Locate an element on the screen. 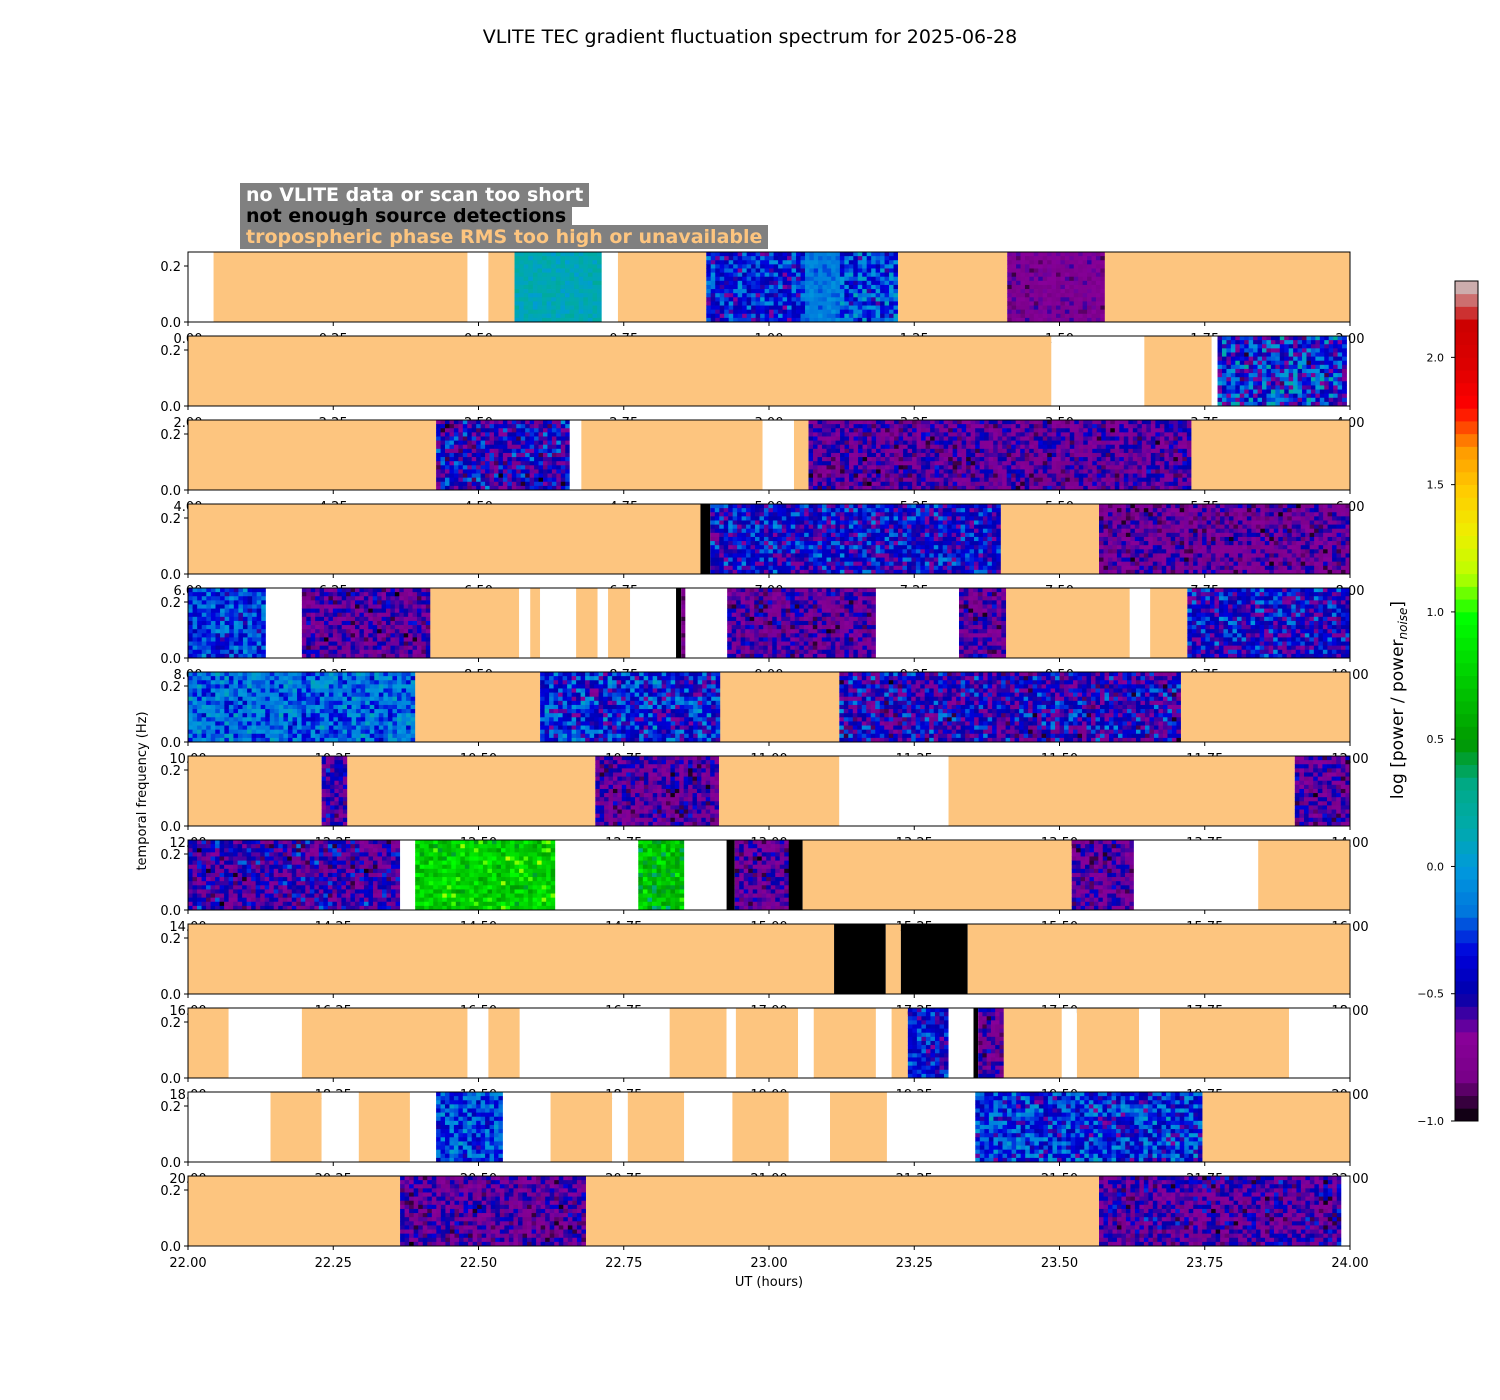 The image size is (1500, 1400). colorbar-tick-label: −0.5 is located at coordinates (1430, 994).